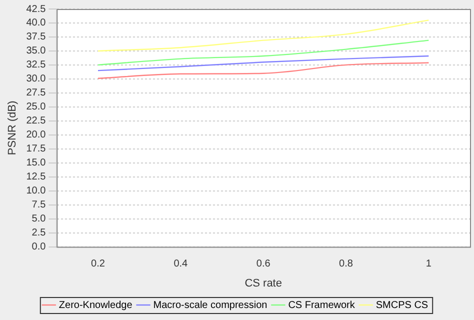  I want to click on x-tick-label: 0.4, so click(181, 264).